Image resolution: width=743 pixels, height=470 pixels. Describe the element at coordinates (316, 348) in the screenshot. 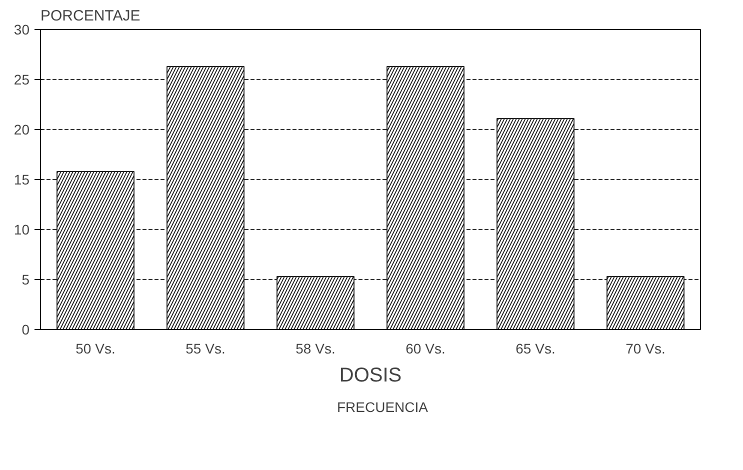

I see `x-tick-label: 58 Vs.` at that location.